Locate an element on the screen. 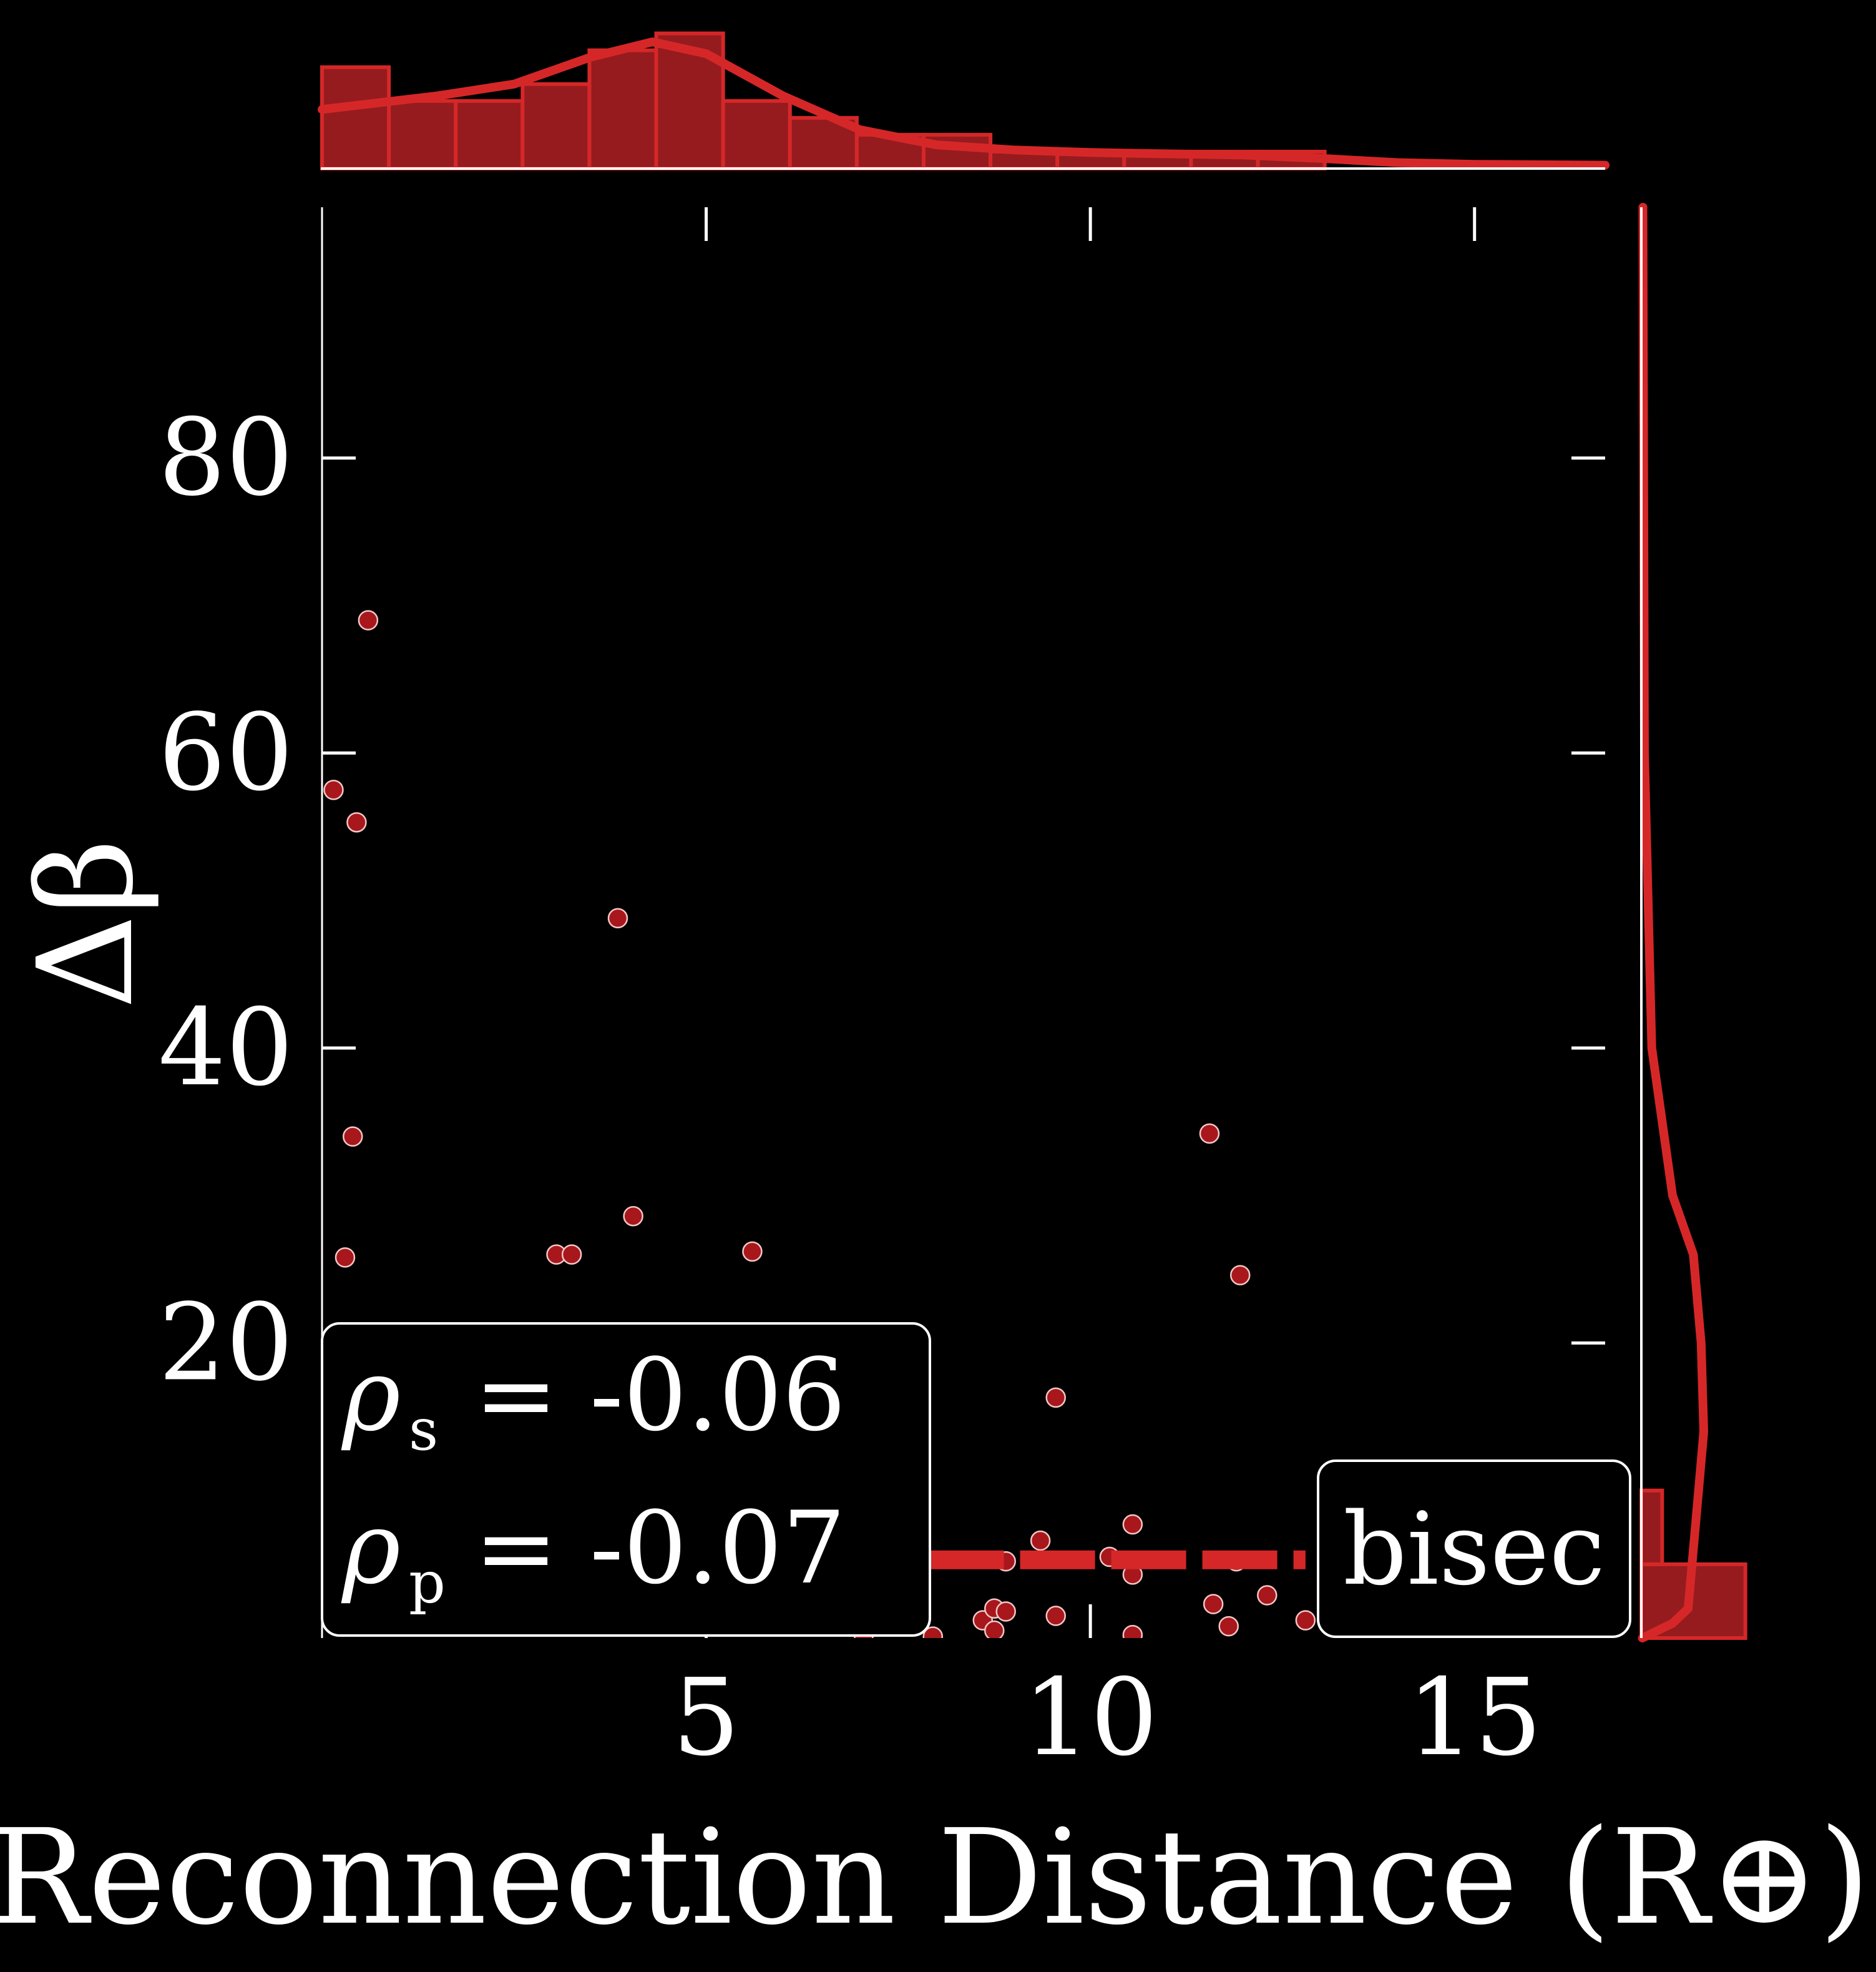 The width and height of the screenshot is (1876, 1972). rho-s-subscript: s is located at coordinates (423, 1430).